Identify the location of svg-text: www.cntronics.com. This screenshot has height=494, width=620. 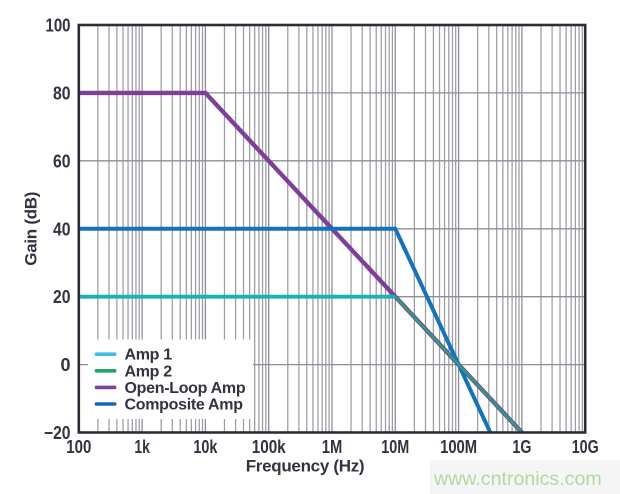
(517, 479).